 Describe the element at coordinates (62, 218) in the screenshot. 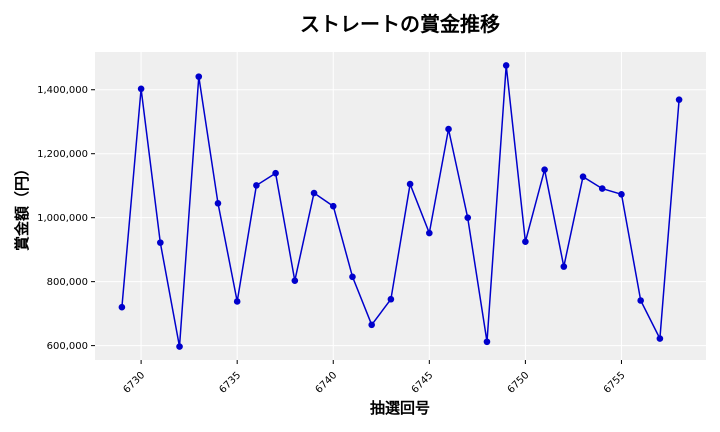

I see `y-tick-label: 1,000,000` at that location.